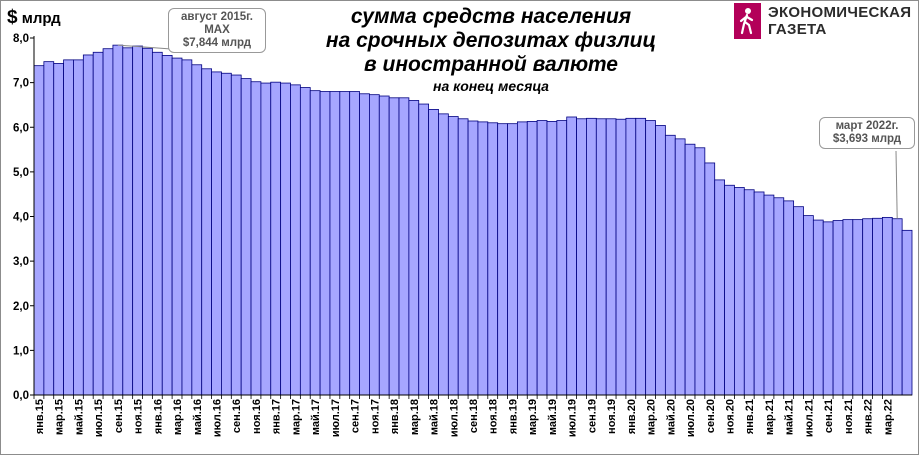 The height and width of the screenshot is (455, 919). What do you see at coordinates (711, 416) in the screenshot?
I see `x-tick-label-68: сен.20` at bounding box center [711, 416].